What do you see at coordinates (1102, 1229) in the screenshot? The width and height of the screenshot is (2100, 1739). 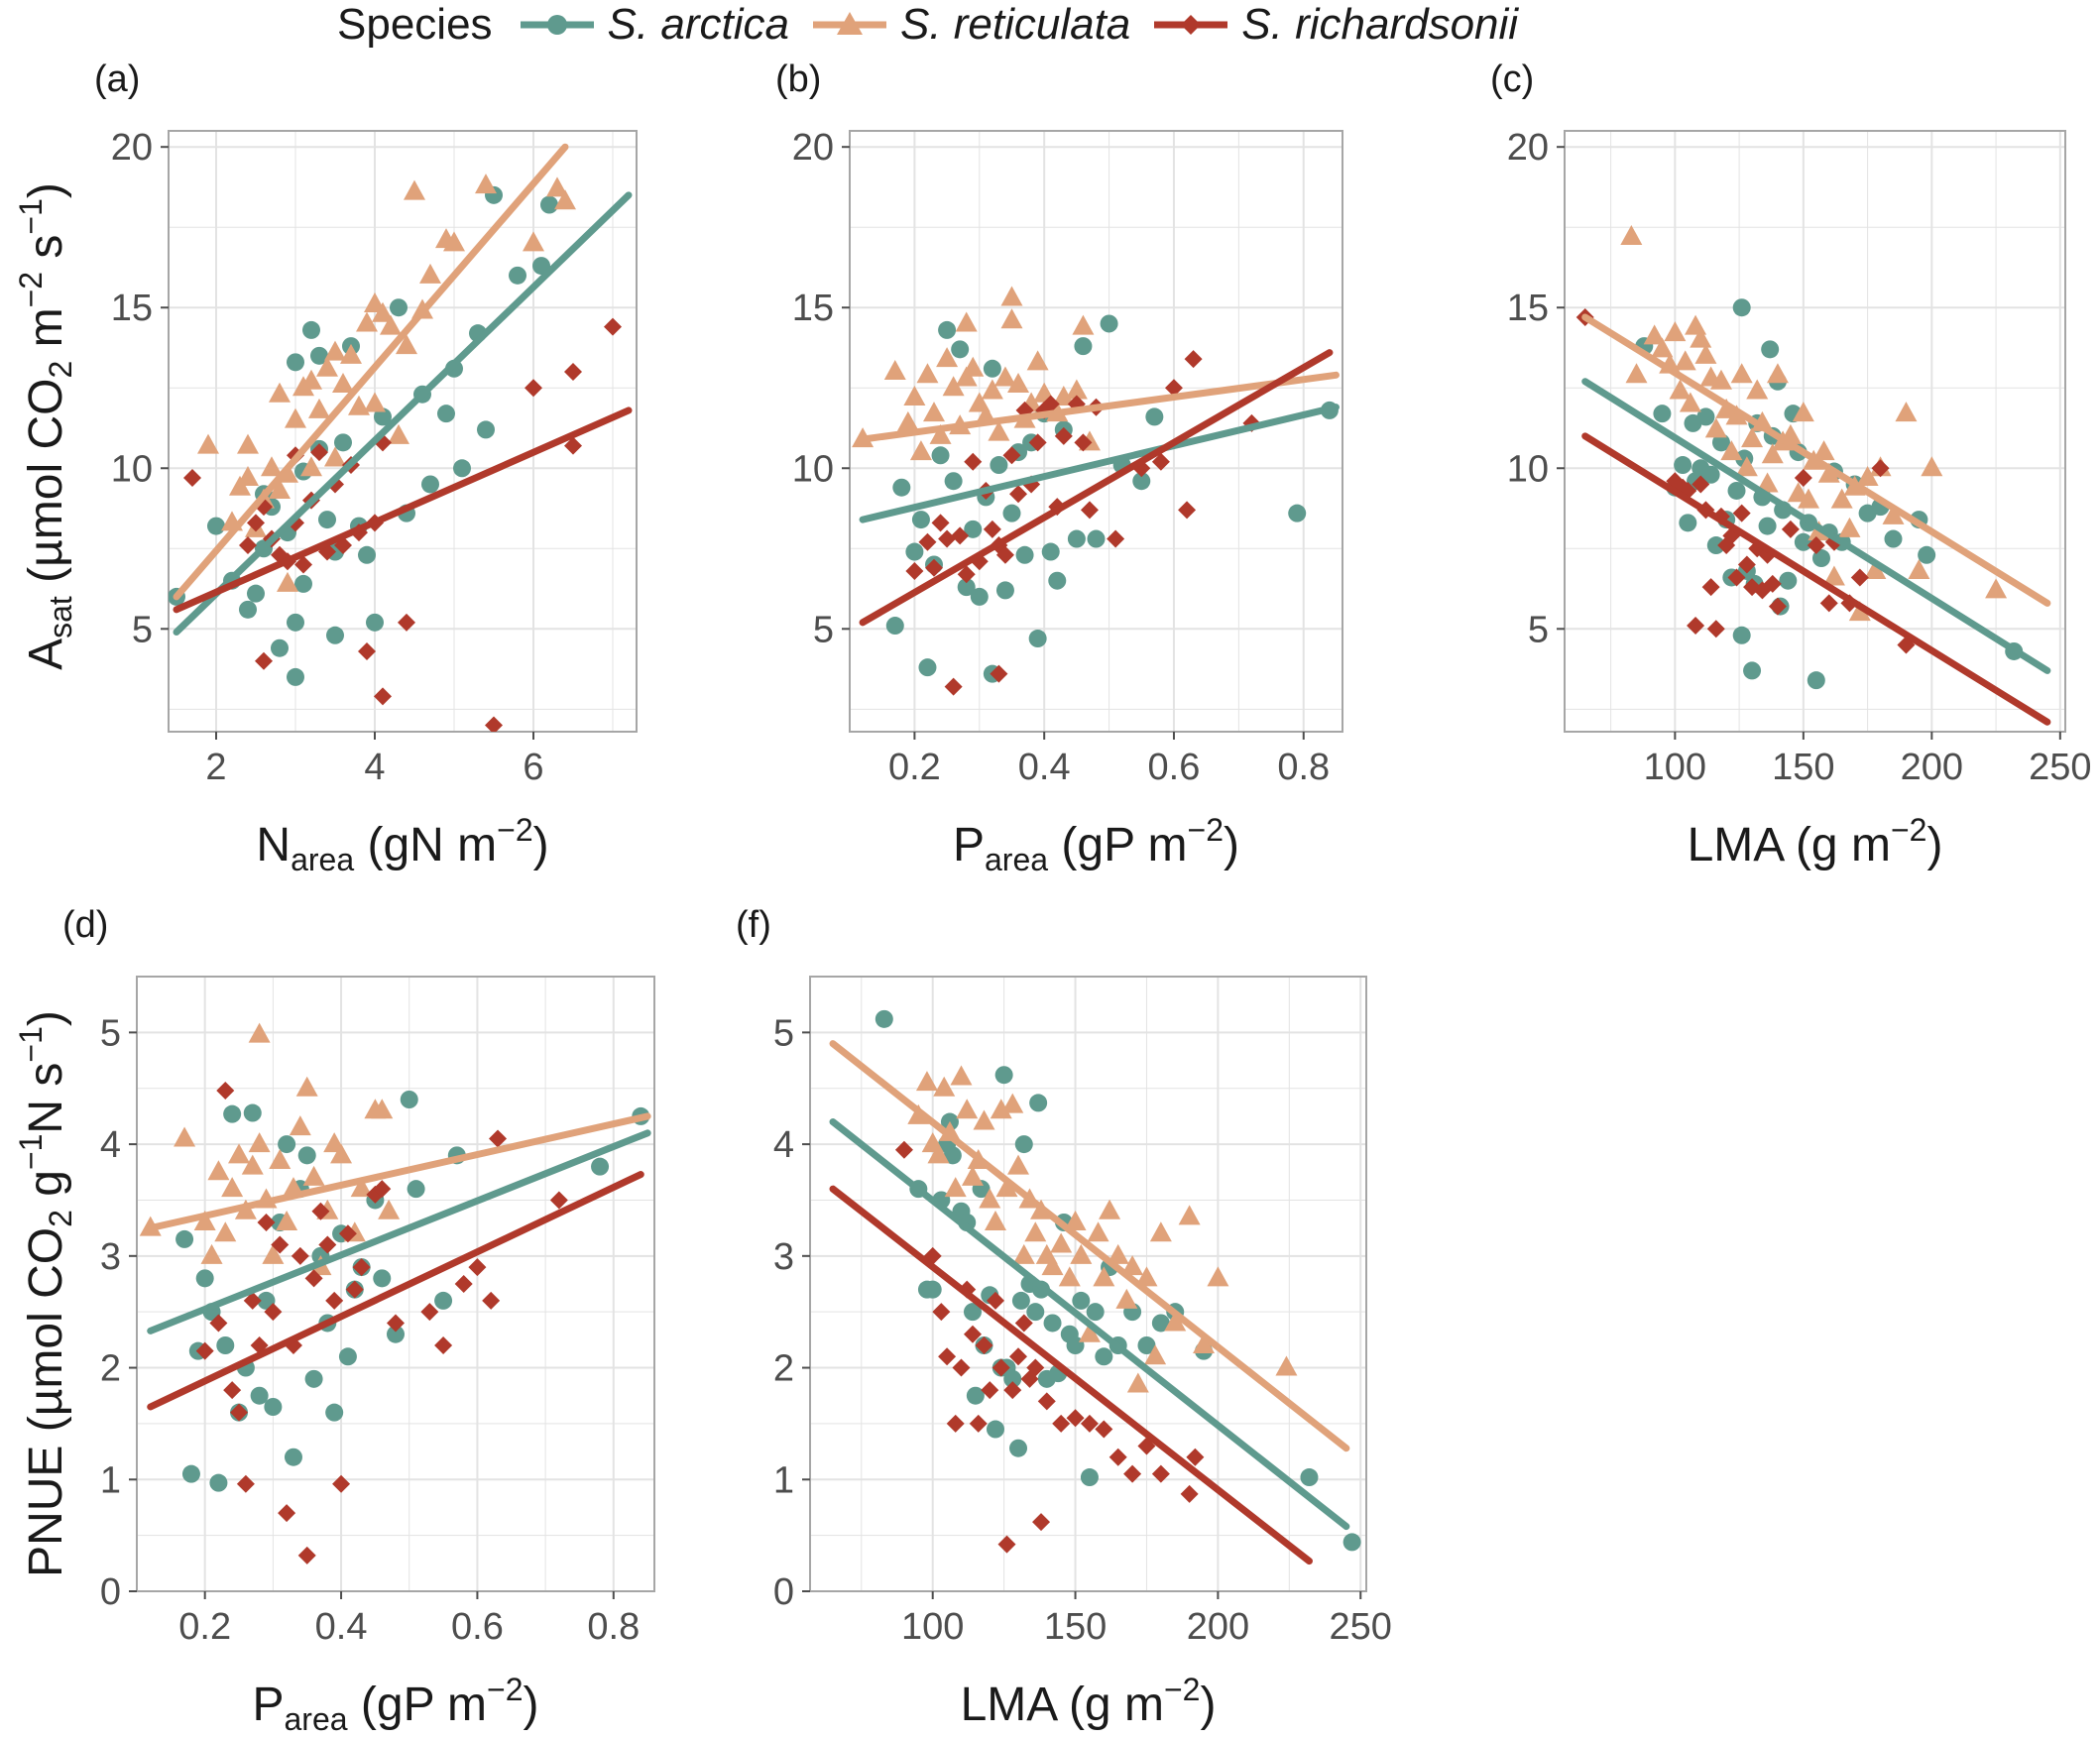 I see `series-s-reticulata` at bounding box center [1102, 1229].